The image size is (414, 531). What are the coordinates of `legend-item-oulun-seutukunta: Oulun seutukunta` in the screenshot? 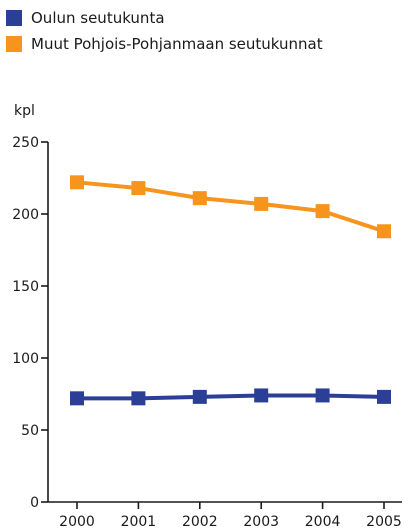 It's located at (164, 18).